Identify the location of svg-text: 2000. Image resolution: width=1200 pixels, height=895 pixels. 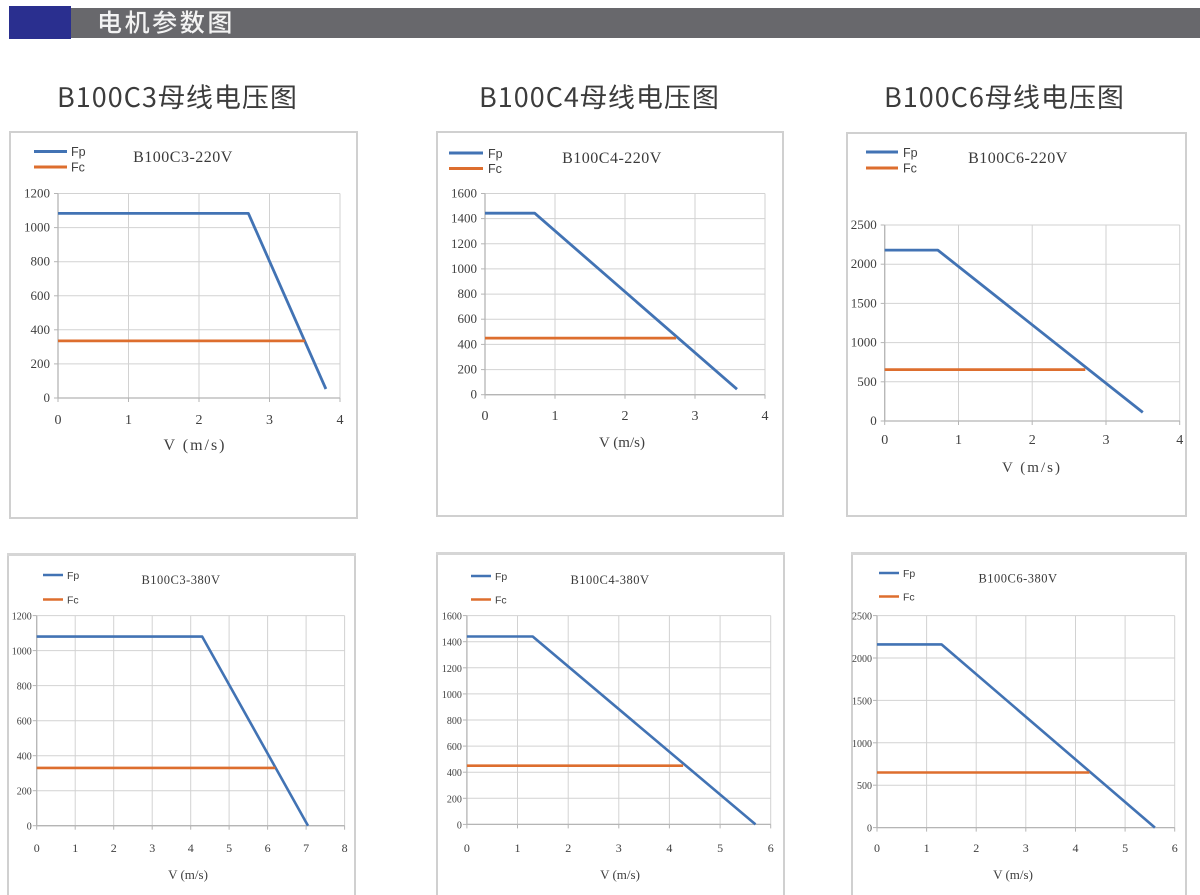
(864, 263).